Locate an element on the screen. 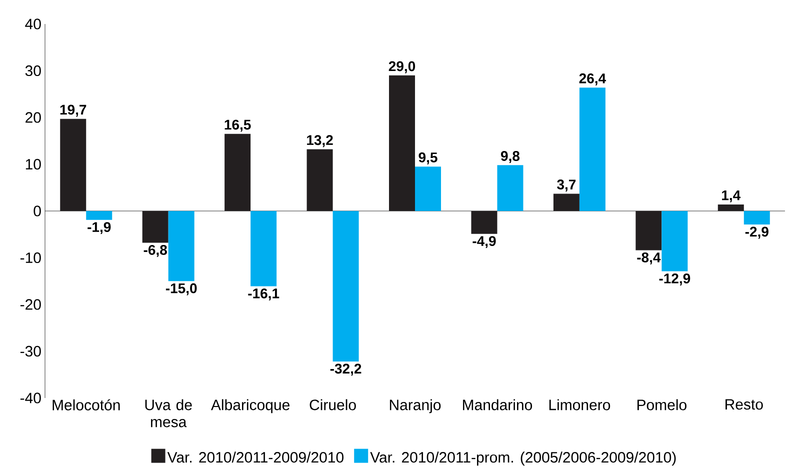  x-tick-label: Albaricoque is located at coordinates (250, 406).